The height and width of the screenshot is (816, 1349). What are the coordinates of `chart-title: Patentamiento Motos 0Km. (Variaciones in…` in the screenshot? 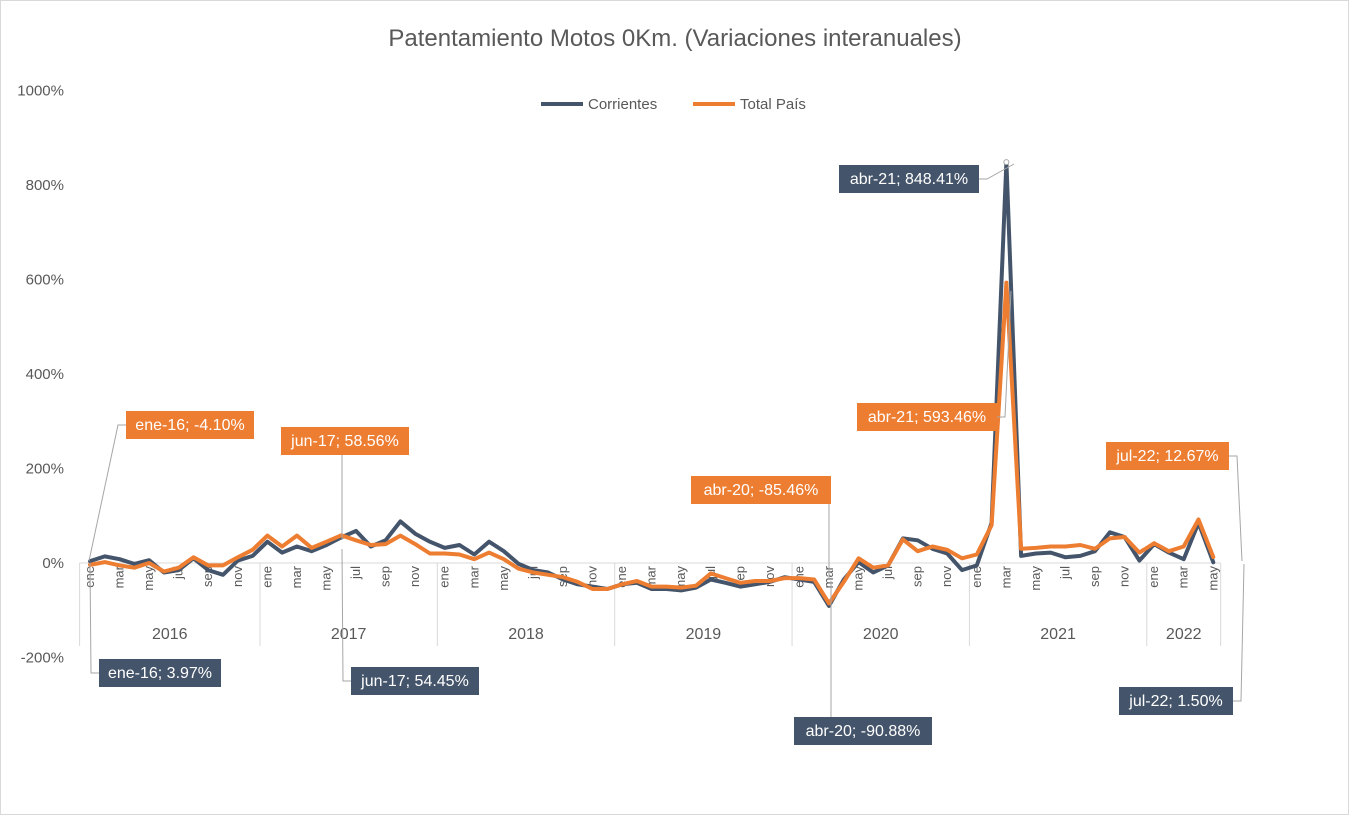 It's located at (674, 38).